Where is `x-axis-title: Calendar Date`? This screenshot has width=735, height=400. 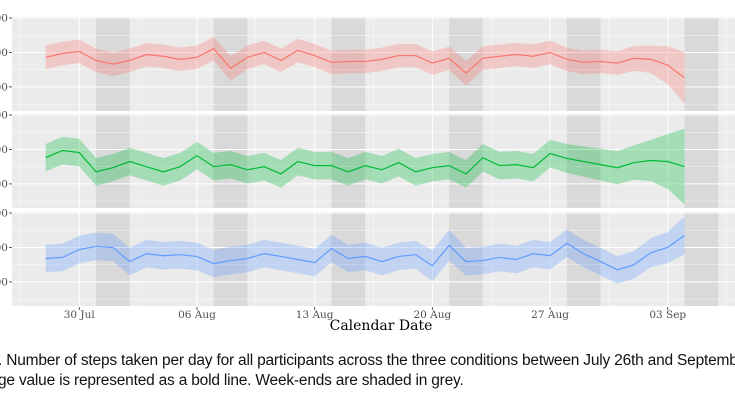 x-axis-title: Calendar Date is located at coordinates (381, 326).